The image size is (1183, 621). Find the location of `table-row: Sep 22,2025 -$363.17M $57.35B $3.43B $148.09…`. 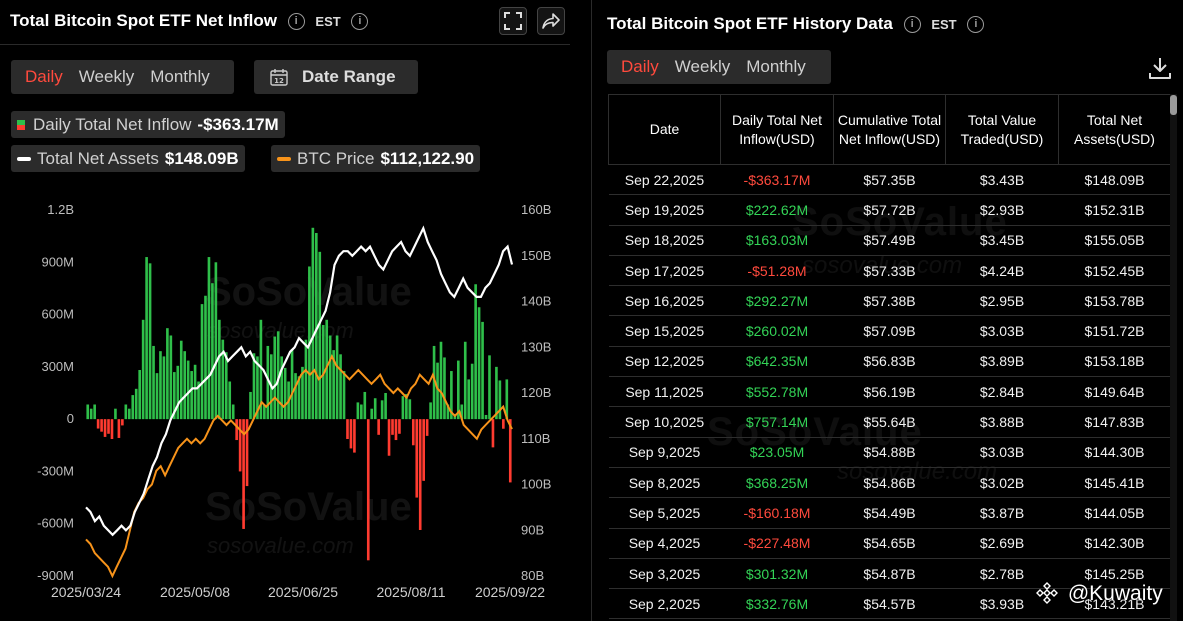

table-row: Sep 22,2025 -$363.17M $57.35B $3.43B $148.09… is located at coordinates (889, 180).